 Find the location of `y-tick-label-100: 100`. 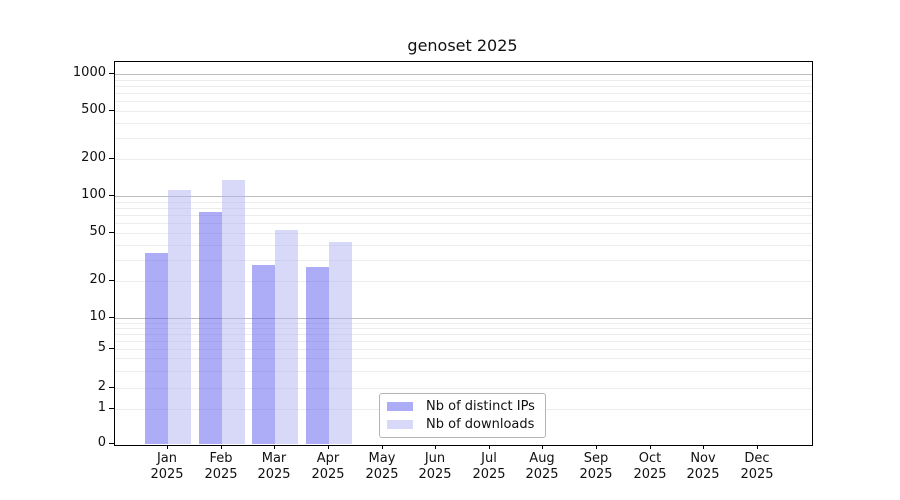

y-tick-label-100: 100 is located at coordinates (93, 194).